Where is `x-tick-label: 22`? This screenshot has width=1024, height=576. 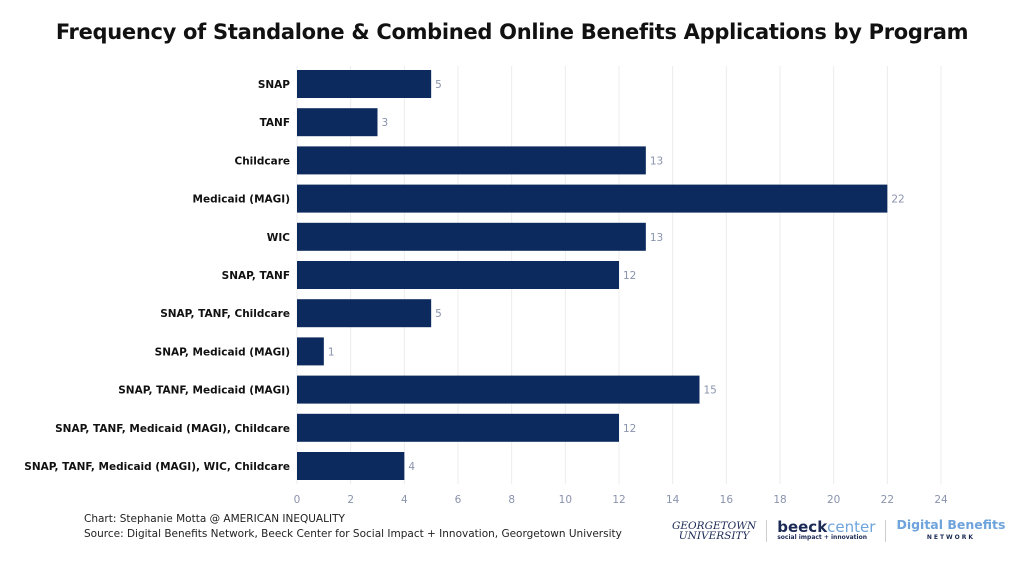 x-tick-label: 22 is located at coordinates (887, 500).